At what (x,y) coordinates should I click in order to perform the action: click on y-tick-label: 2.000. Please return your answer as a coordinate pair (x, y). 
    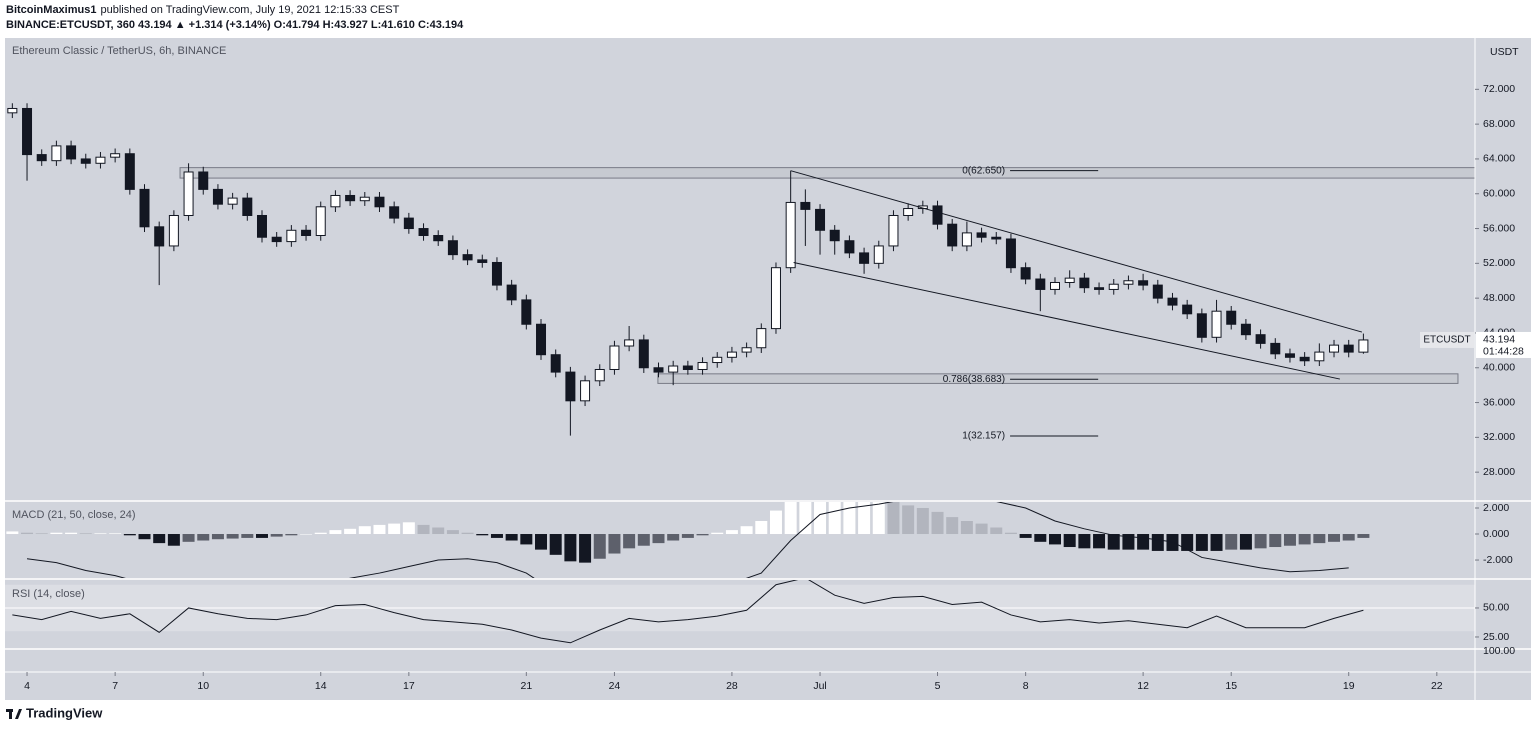
    Looking at the image, I should click on (1496, 508).